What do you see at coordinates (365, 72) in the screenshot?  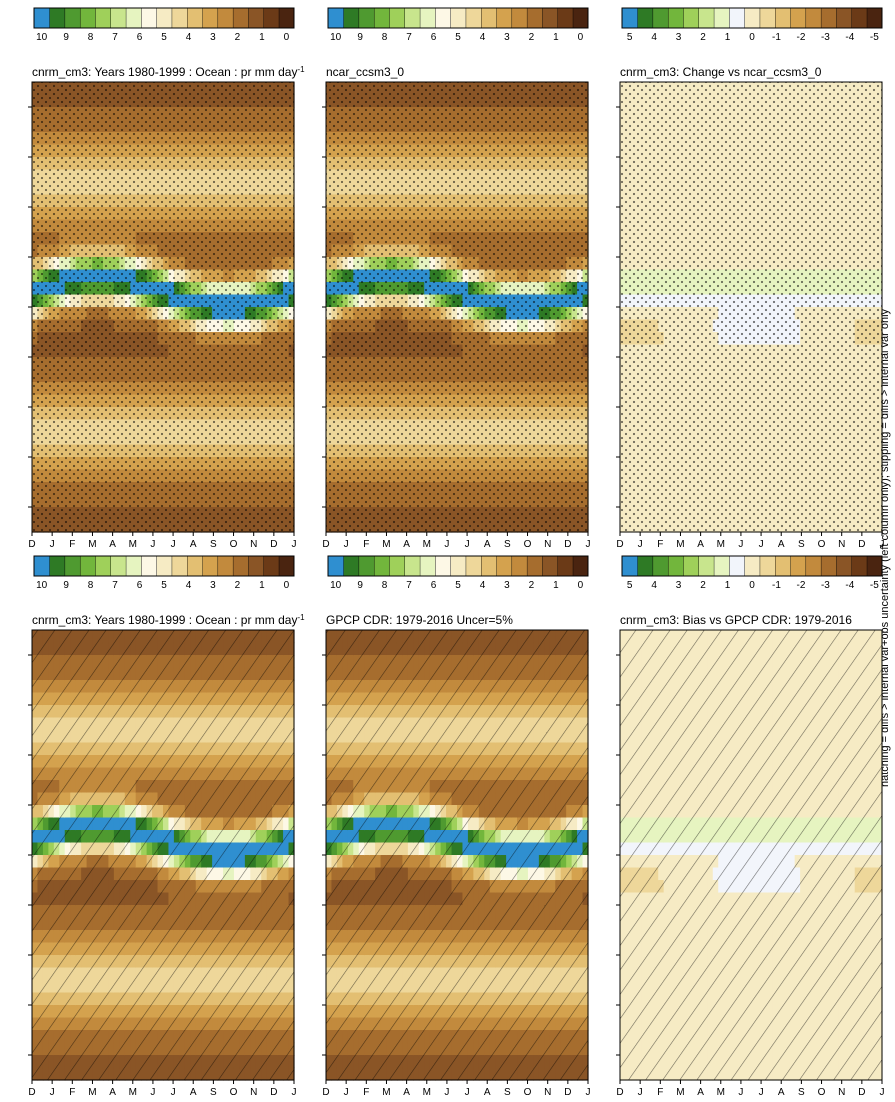 I see `chart-title: ncar_ccsm3_0` at bounding box center [365, 72].